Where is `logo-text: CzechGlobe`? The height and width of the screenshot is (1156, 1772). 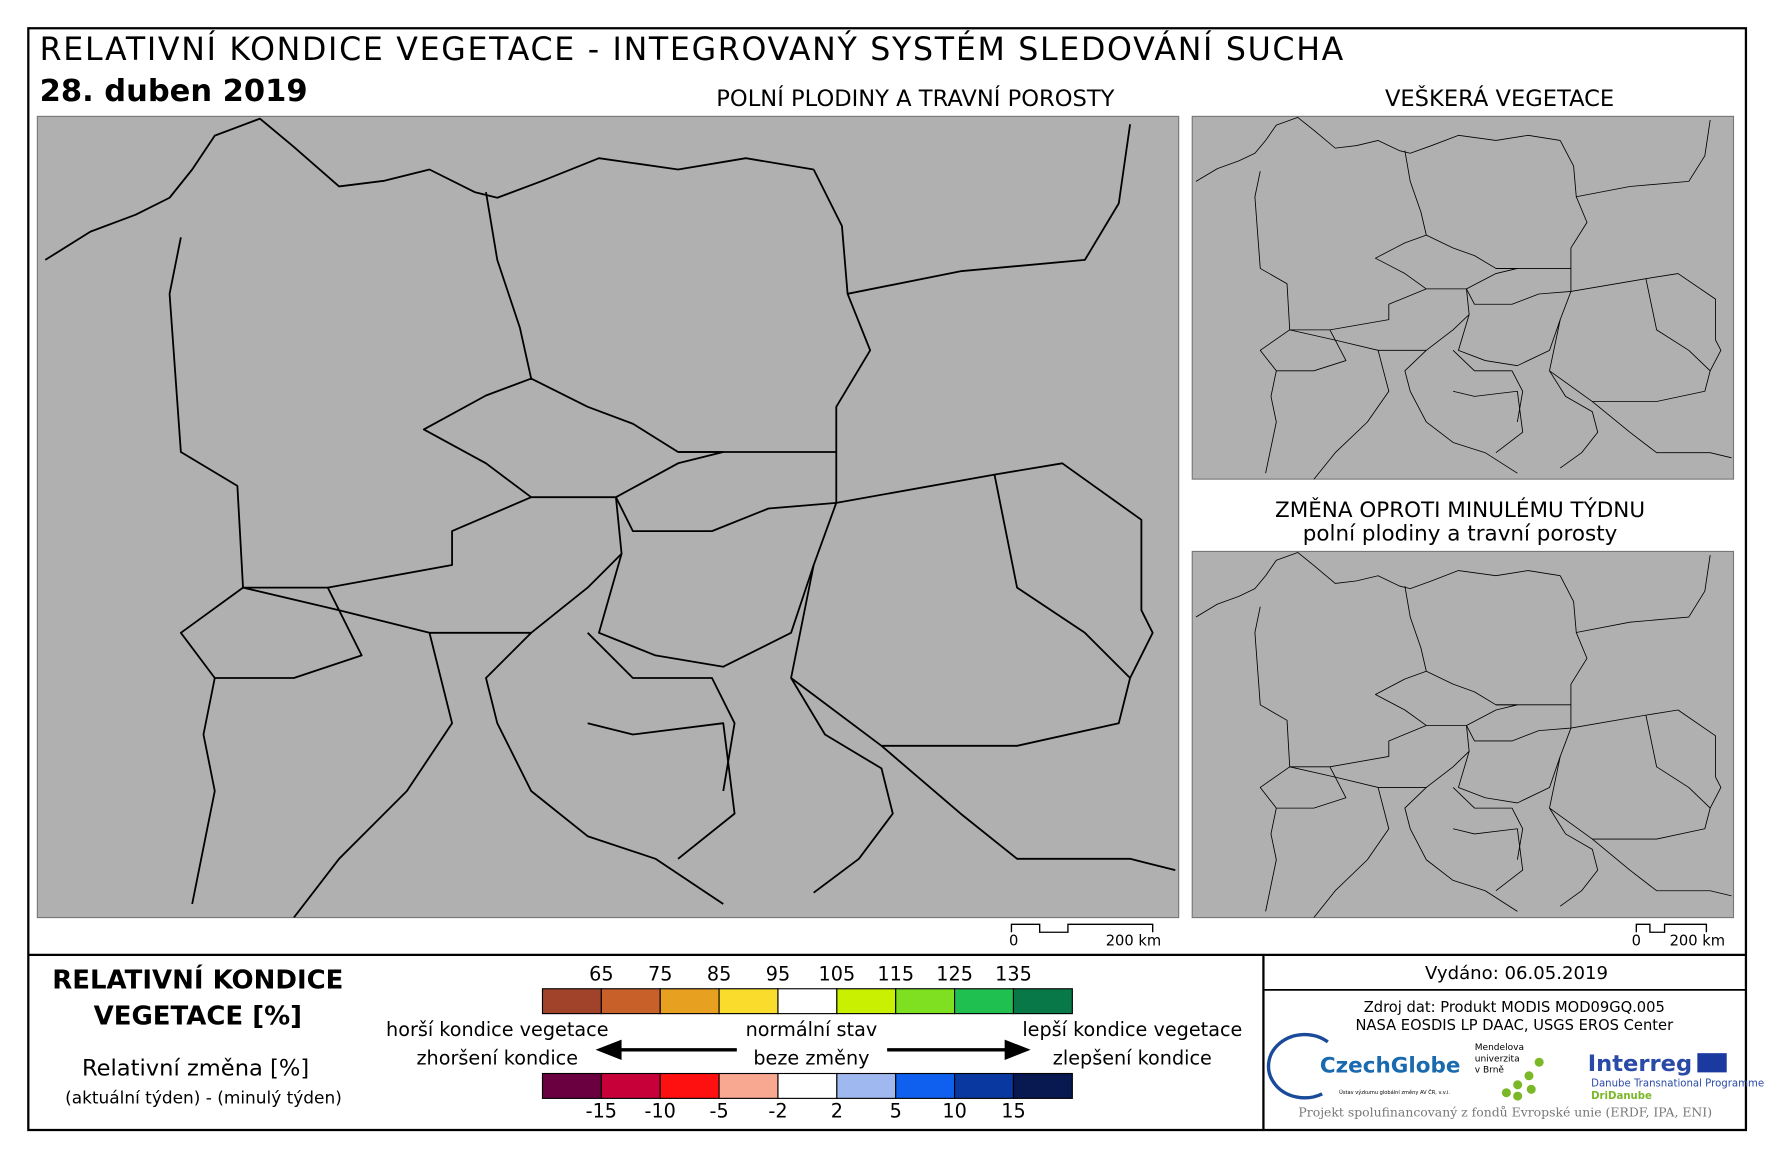 logo-text: CzechGlobe is located at coordinates (1390, 1066).